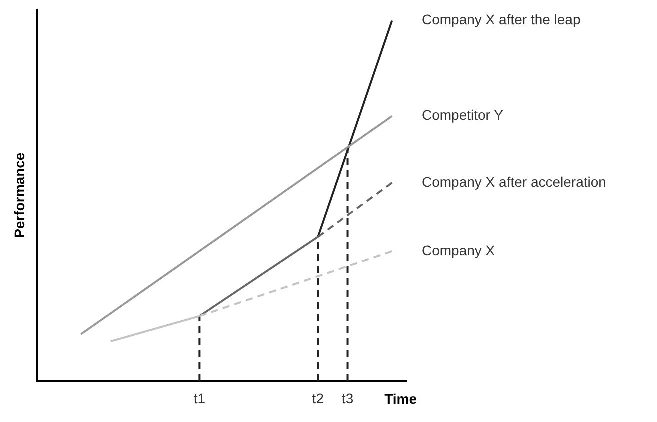 Image resolution: width=657 pixels, height=422 pixels. Describe the element at coordinates (19, 195) in the screenshot. I see `y-axis-title: Performance` at that location.